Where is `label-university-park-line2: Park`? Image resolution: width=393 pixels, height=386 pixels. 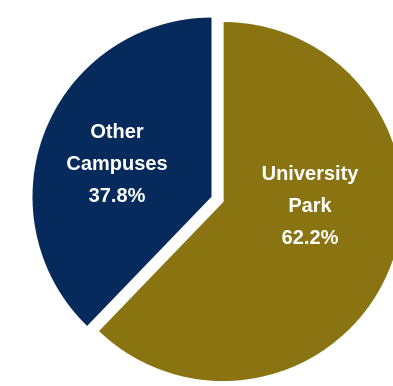 label-university-park-line2: Park is located at coordinates (310, 206).